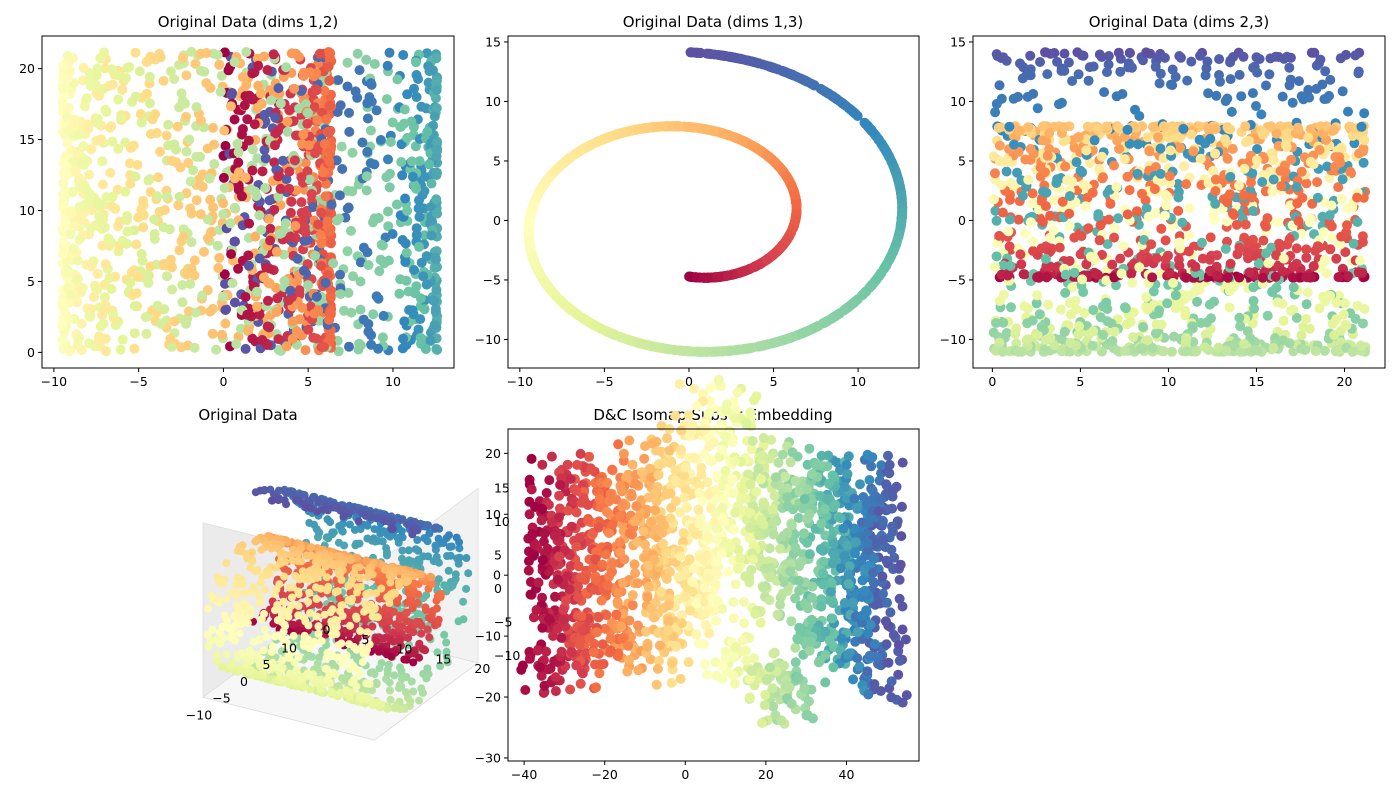 This screenshot has width=1400, height=800. Describe the element at coordinates (957, 279) in the screenshot. I see `y-tick-label: −5` at that location.